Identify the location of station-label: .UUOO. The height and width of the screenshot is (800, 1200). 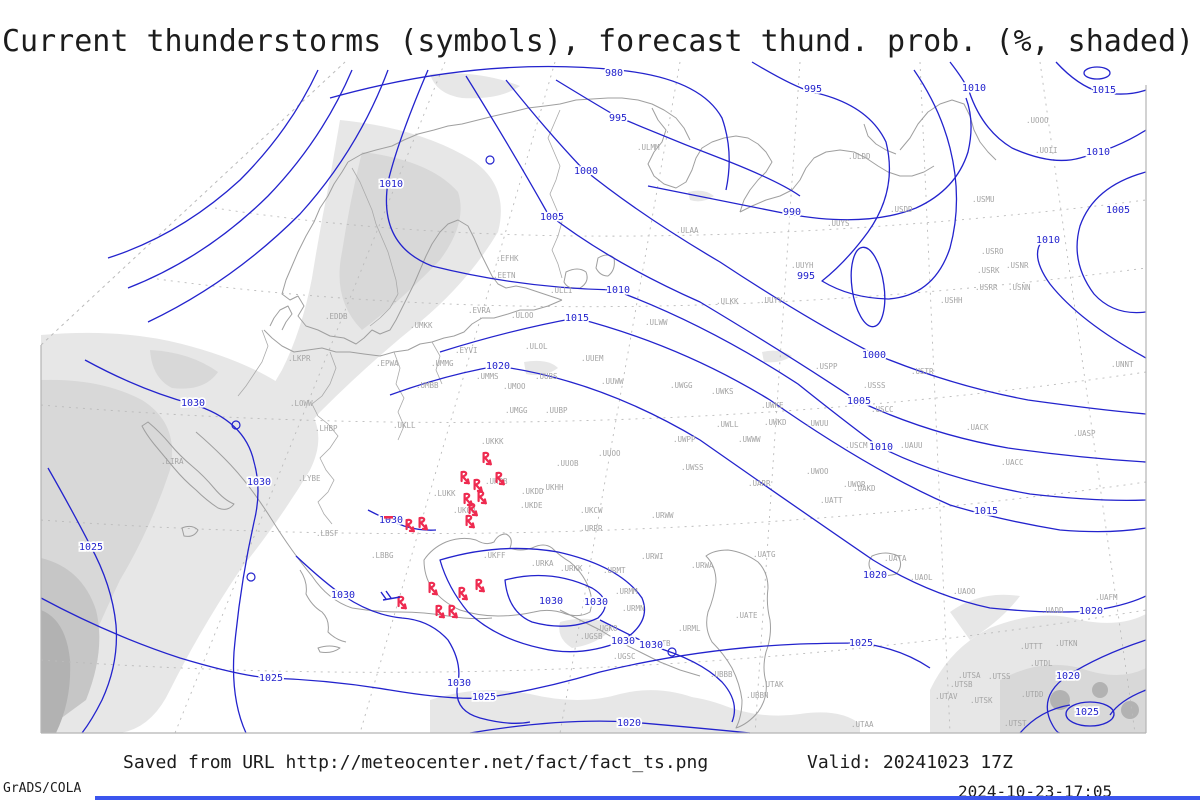
(609, 453).